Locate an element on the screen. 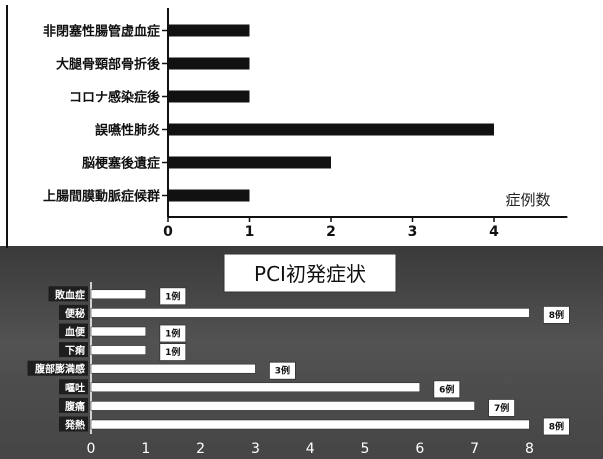 This screenshot has width=603, height=459. chart-title-box is located at coordinates (310, 273).